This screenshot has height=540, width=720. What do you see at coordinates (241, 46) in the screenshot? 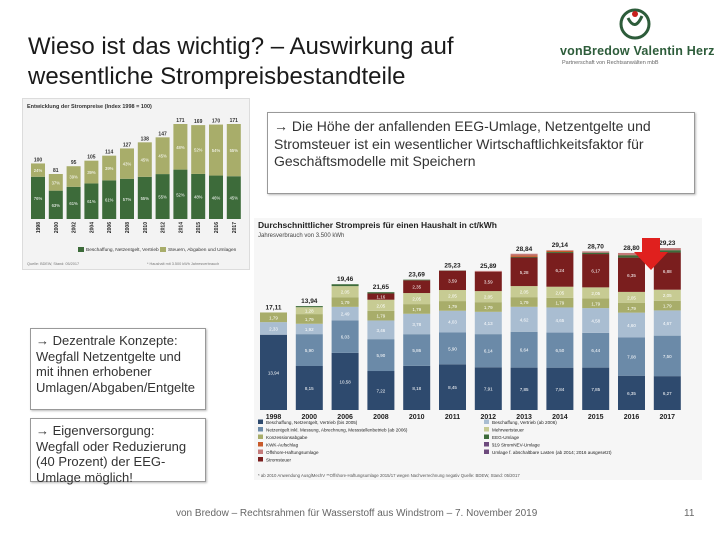
I see `slide-title-line1: Wieso ist das wichtig? – Auswirkung auf` at bounding box center [241, 46].